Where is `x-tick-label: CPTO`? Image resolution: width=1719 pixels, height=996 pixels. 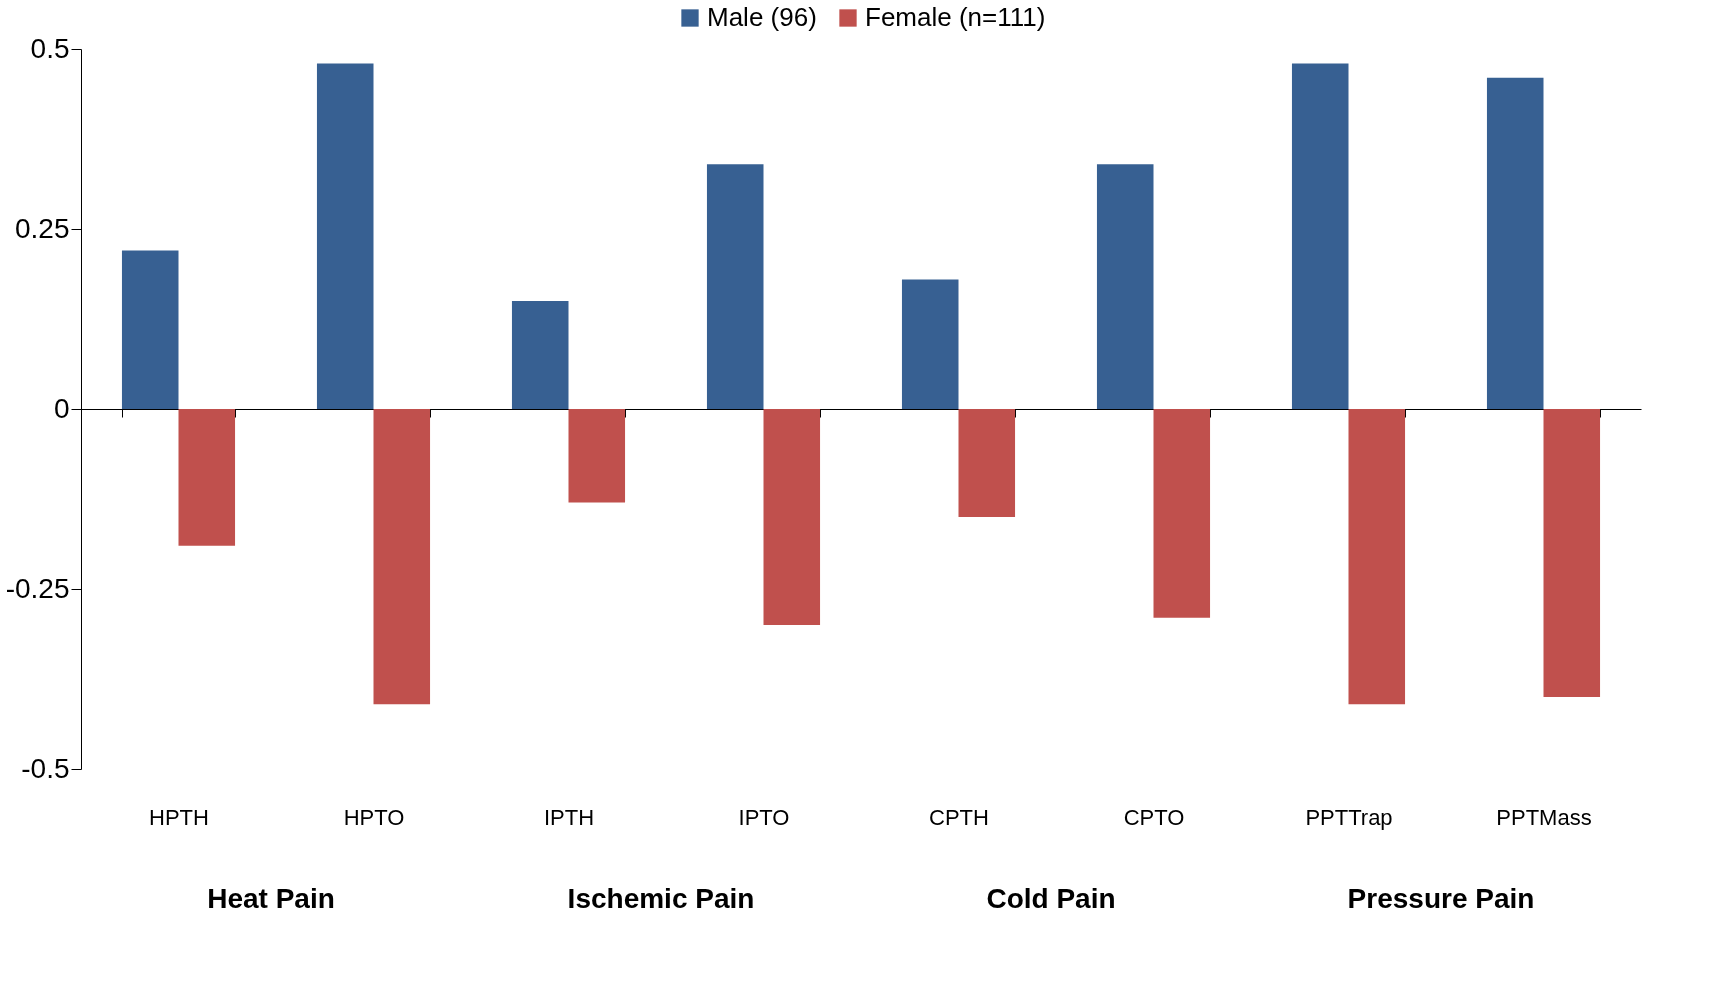
x-tick-label: CPTO is located at coordinates (1154, 817).